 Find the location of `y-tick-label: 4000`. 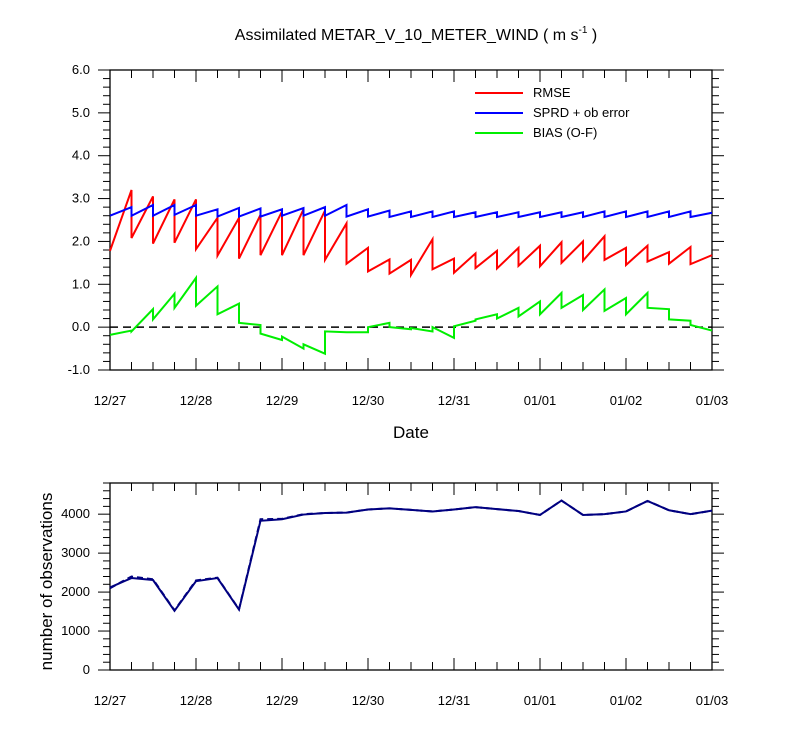

y-tick-label: 4000 is located at coordinates (75, 513).